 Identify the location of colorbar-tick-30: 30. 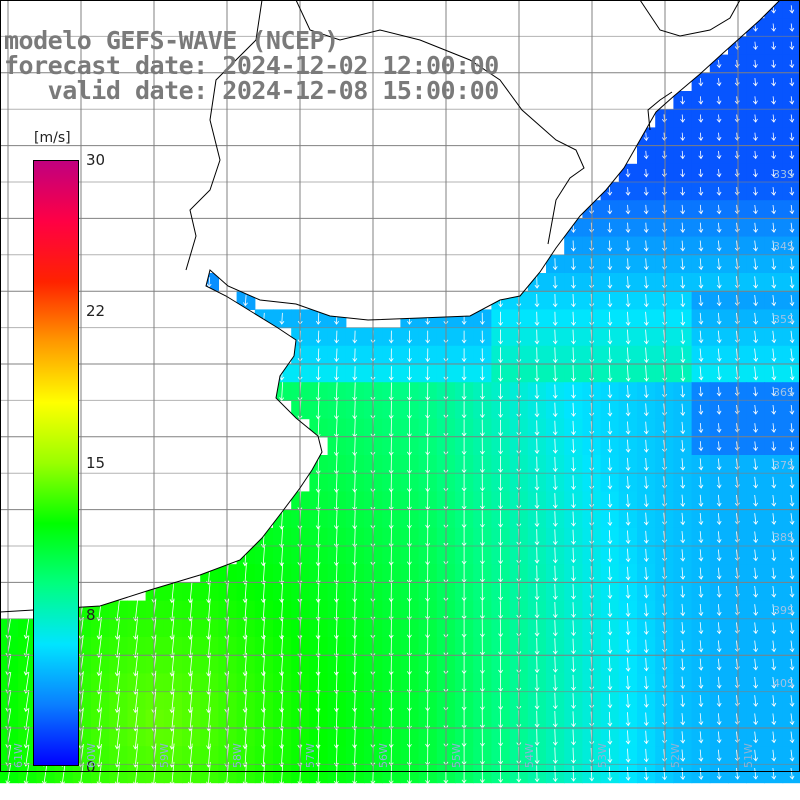
(96, 160).